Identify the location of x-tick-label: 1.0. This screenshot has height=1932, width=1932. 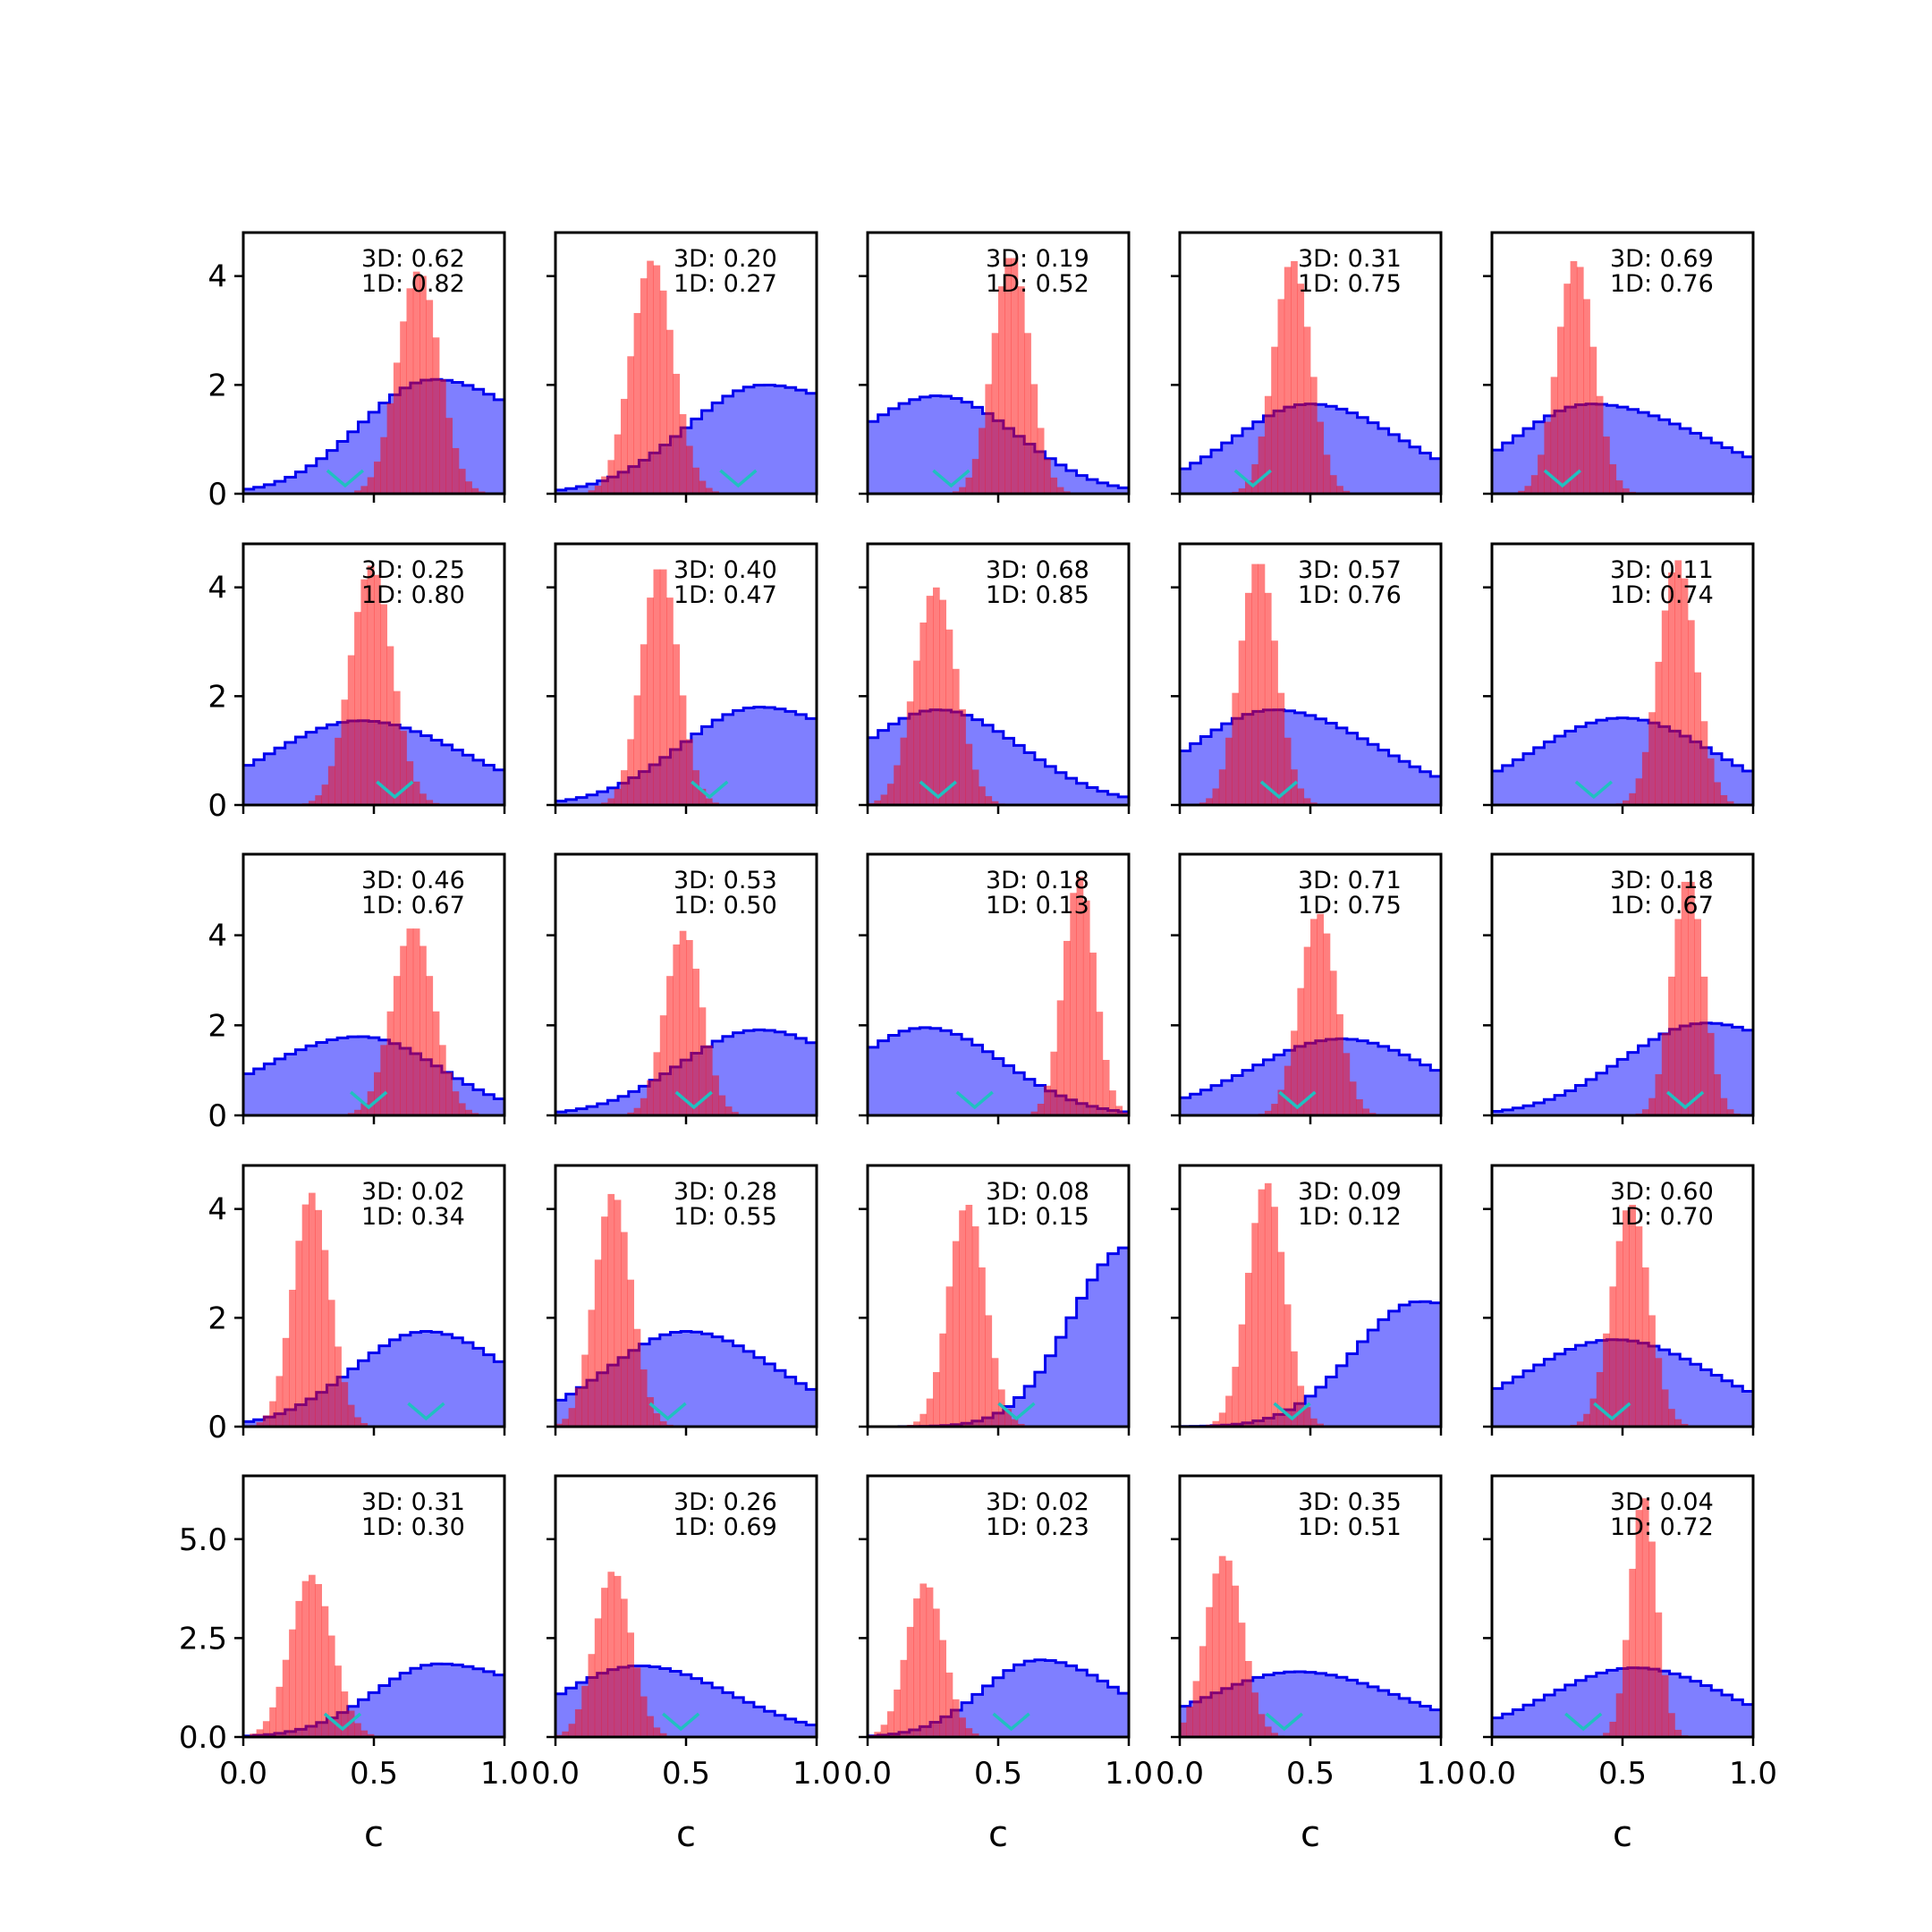
(1129, 1774).